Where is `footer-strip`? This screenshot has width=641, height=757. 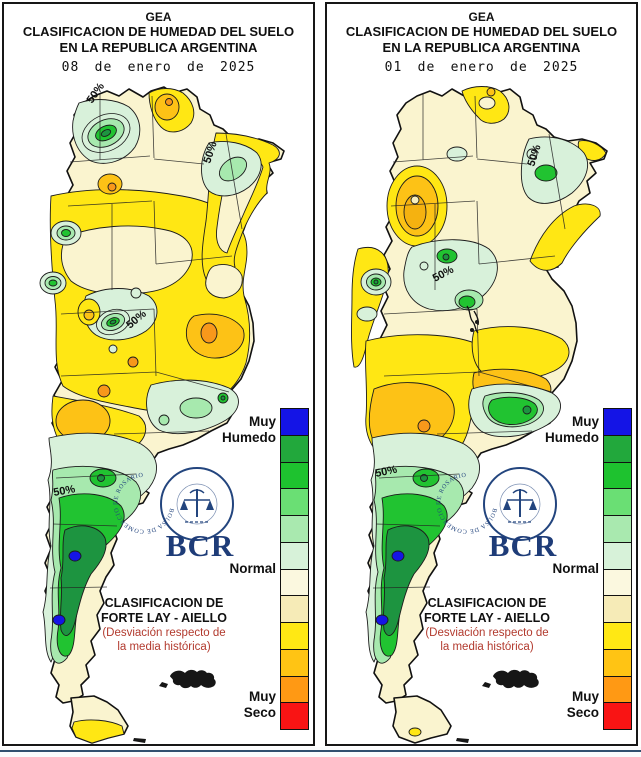 footer-strip is located at coordinates (320, 752).